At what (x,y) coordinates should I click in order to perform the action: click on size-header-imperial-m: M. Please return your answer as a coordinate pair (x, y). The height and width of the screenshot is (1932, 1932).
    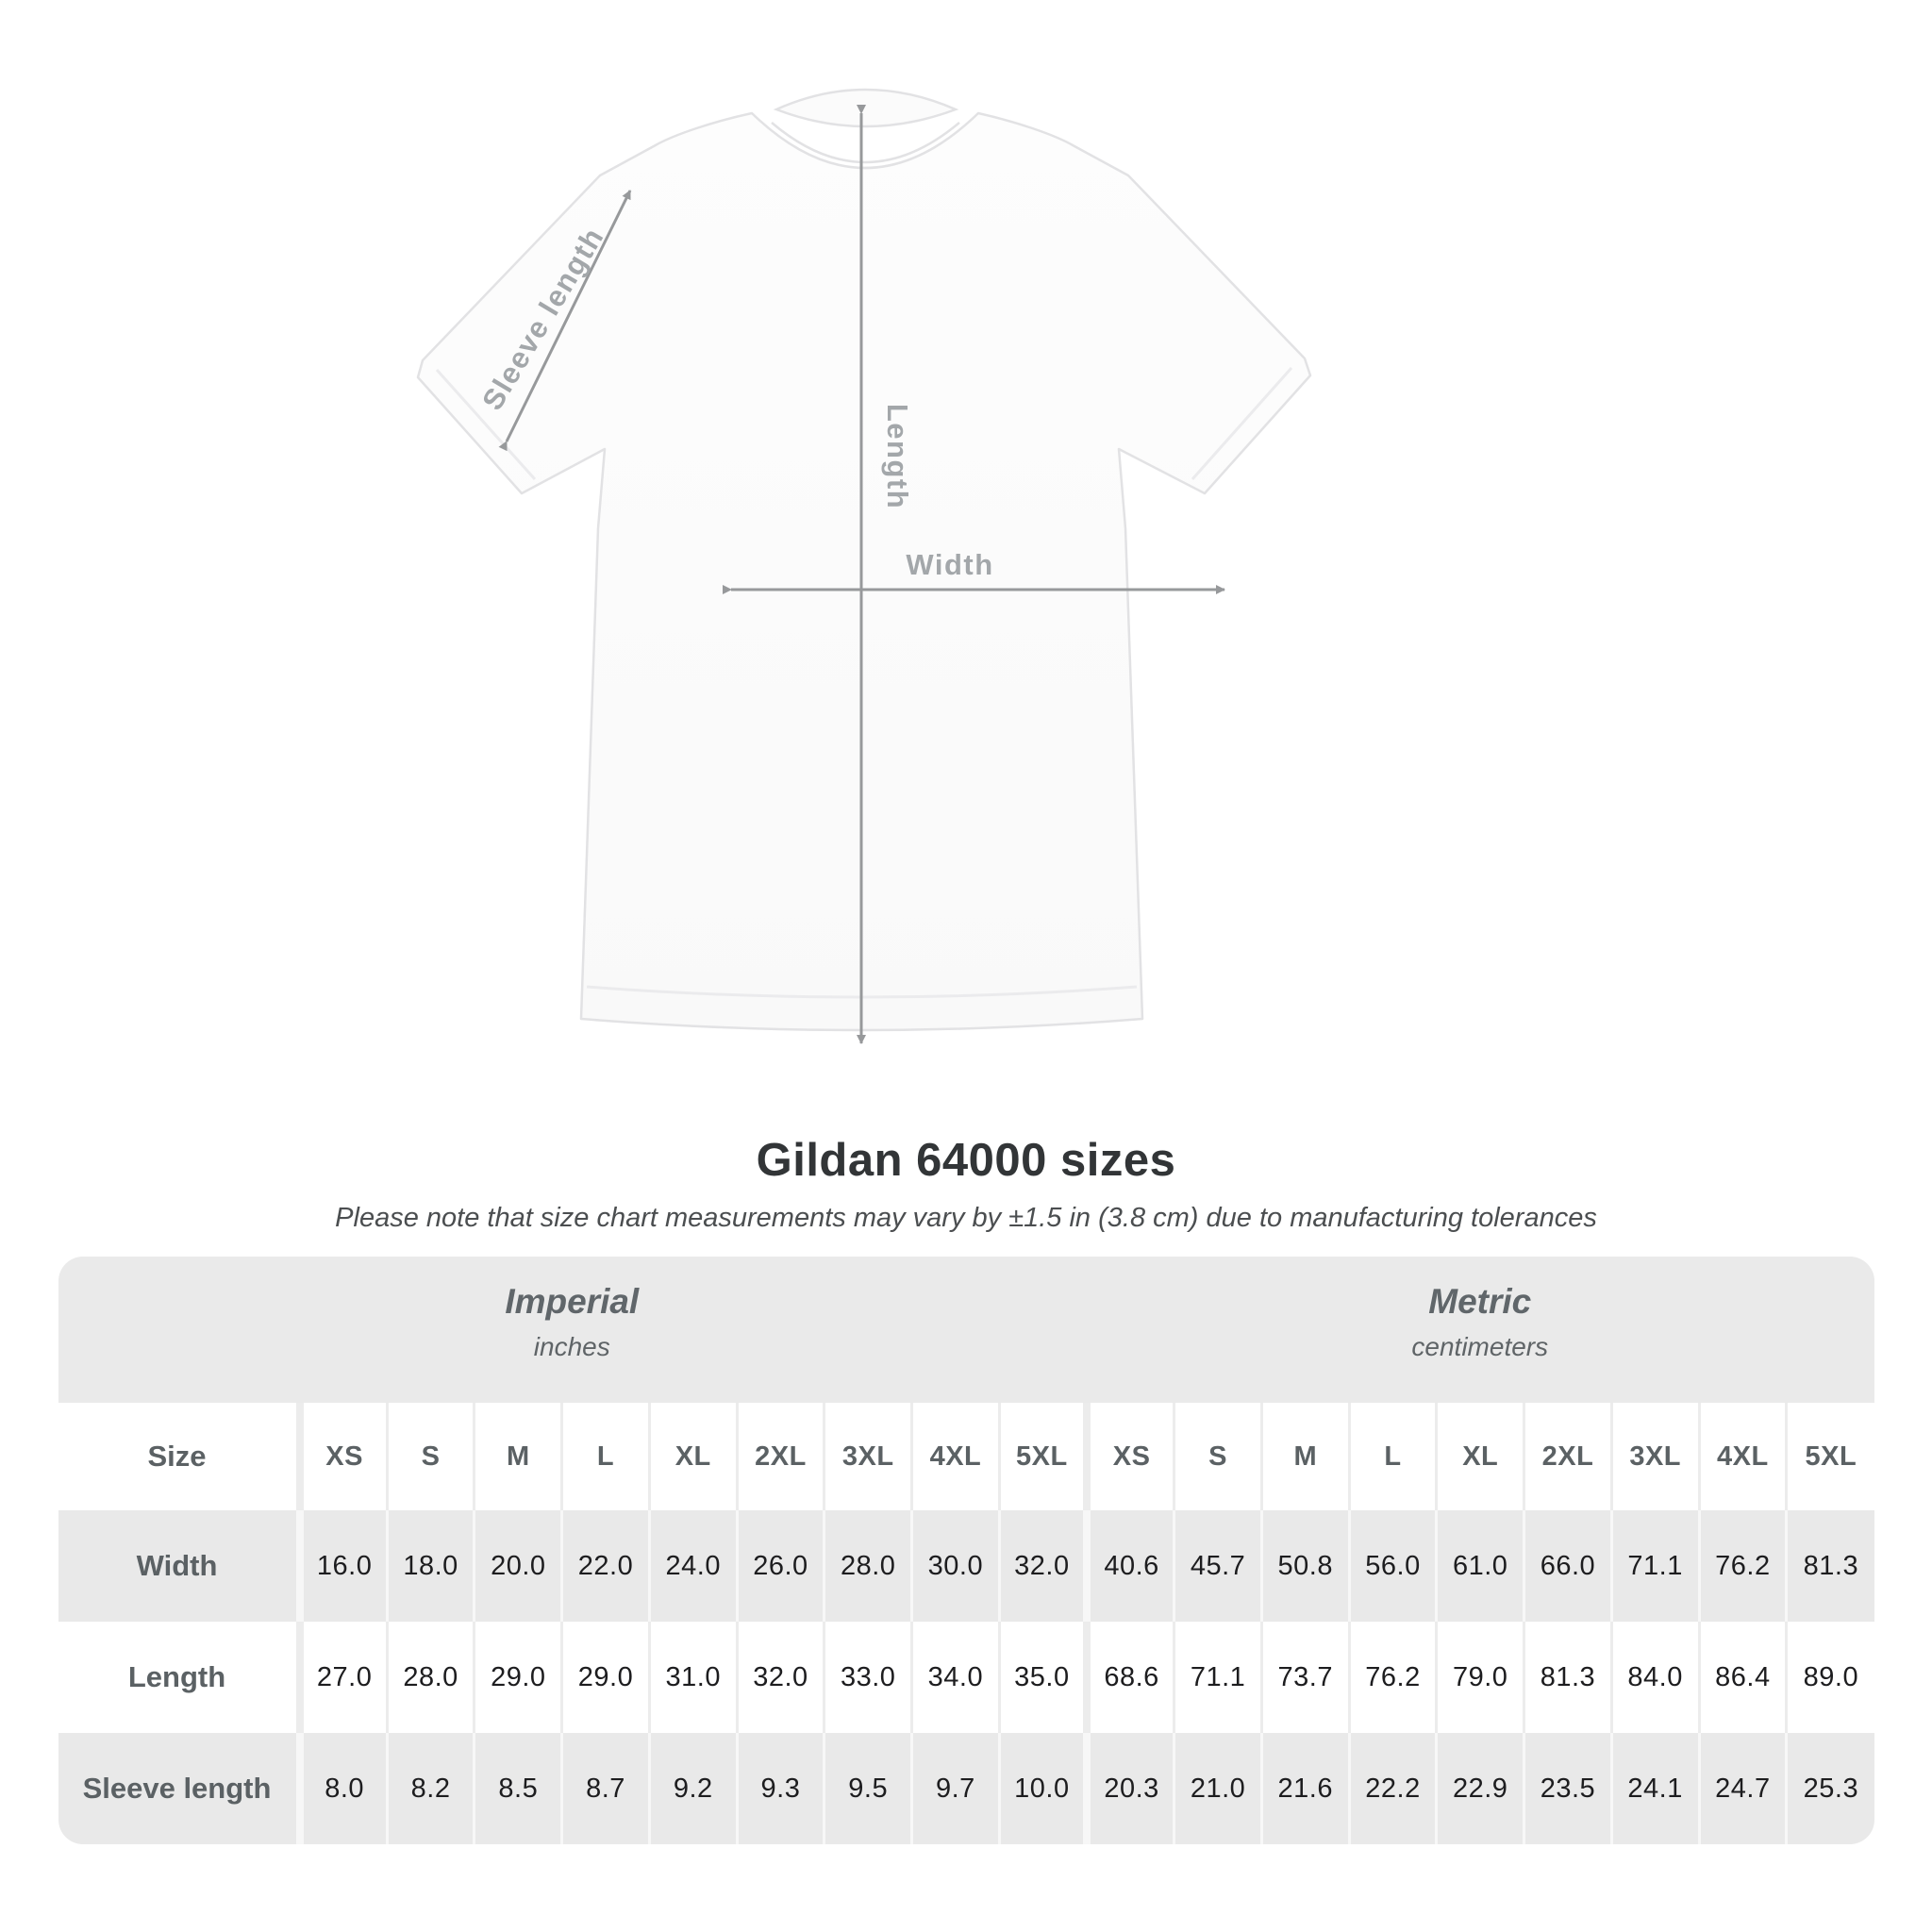
    Looking at the image, I should click on (517, 1456).